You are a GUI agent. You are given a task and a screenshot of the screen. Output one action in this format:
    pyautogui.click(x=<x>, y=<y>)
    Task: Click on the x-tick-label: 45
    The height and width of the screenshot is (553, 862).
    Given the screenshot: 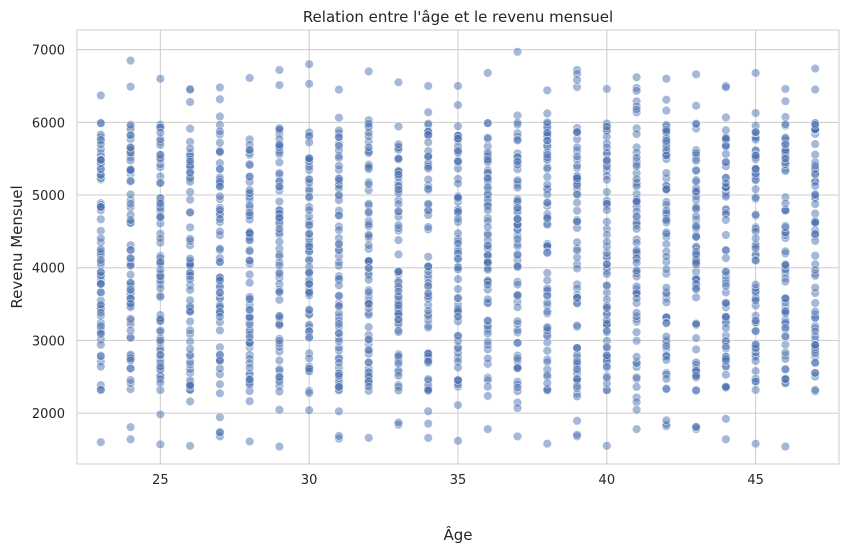 What is the action you would take?
    pyautogui.click(x=755, y=480)
    